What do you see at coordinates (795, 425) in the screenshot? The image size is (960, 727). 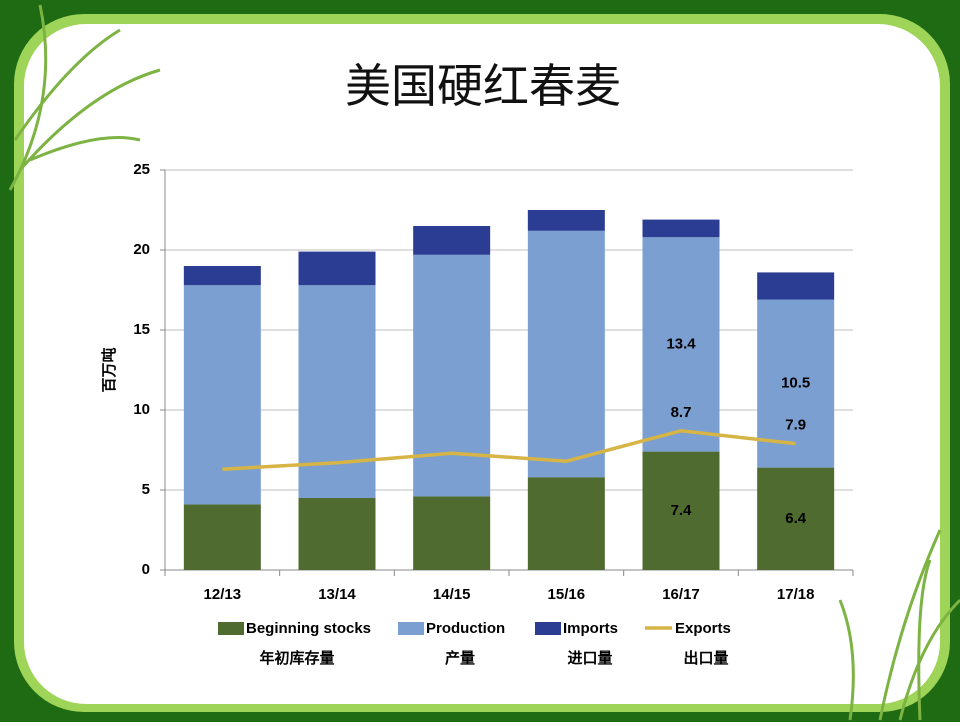 I see `data-label: 7.9` at bounding box center [795, 425].